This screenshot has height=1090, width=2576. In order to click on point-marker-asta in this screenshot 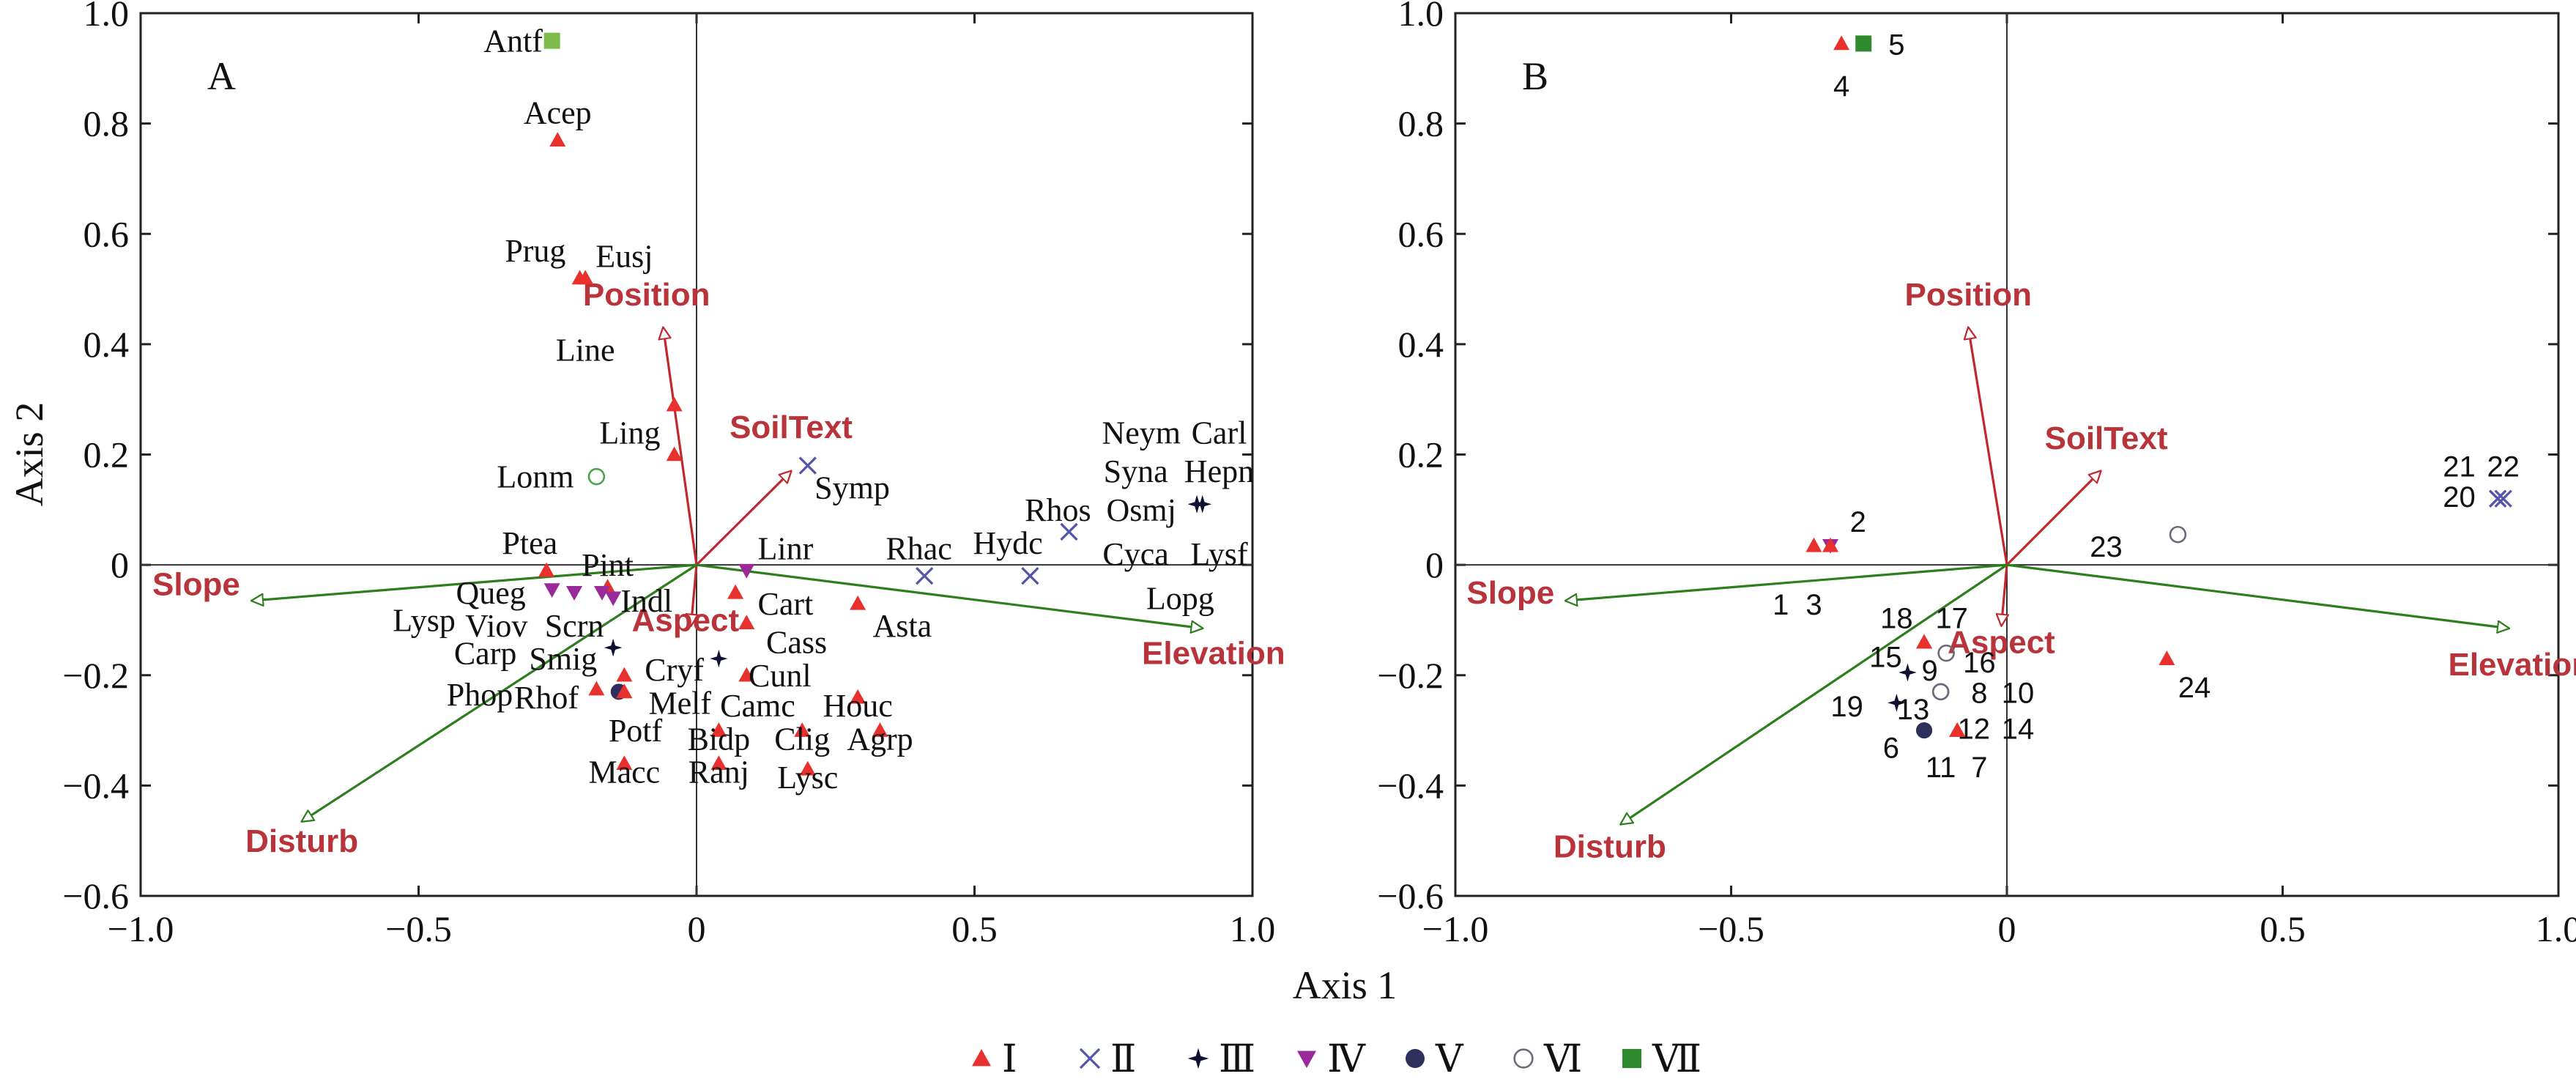, I will do `click(858, 603)`.